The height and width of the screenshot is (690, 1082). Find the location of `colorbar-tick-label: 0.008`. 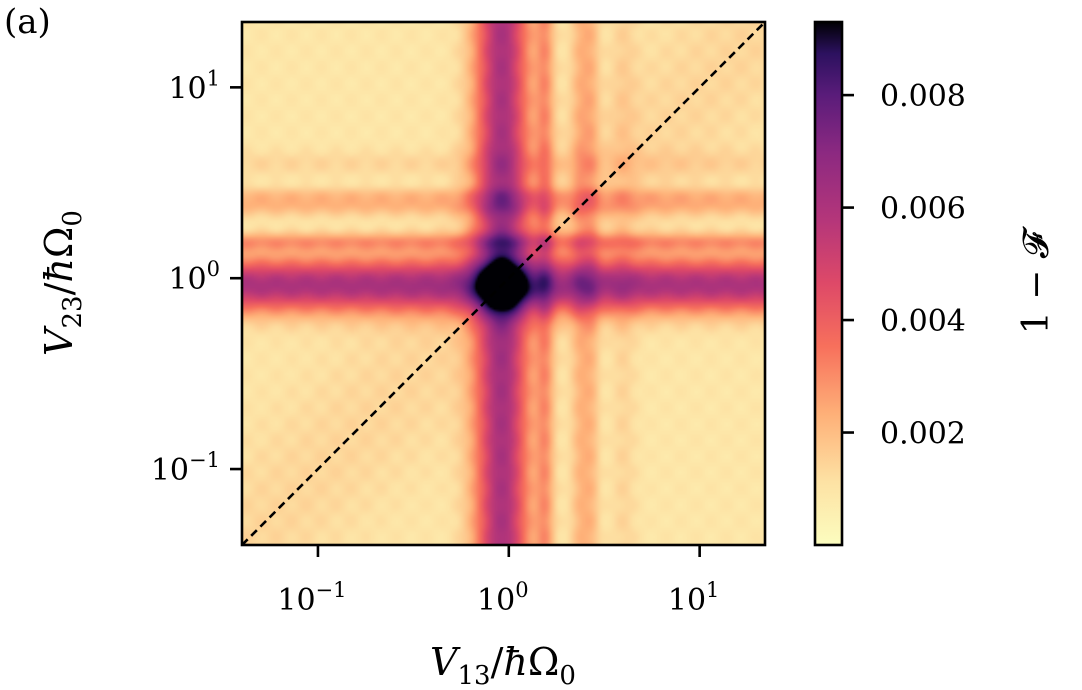

colorbar-tick-label: 0.008 is located at coordinates (923, 96).